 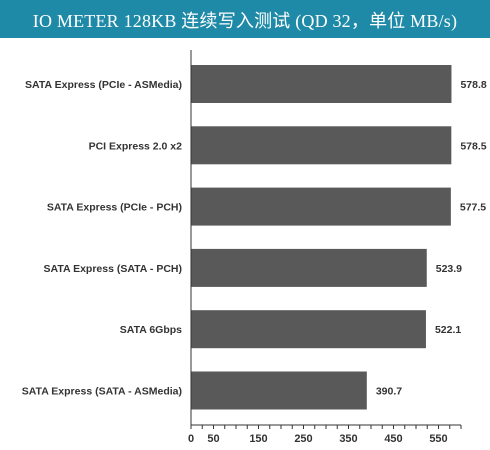 What do you see at coordinates (103, 85) in the screenshot?
I see `category-label: SATA Express (PCIe - ASMedia)` at bounding box center [103, 85].